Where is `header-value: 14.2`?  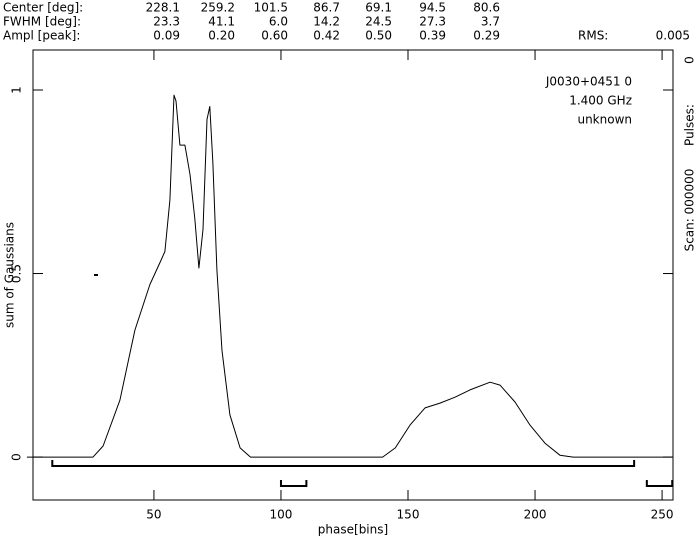
header-value: 14.2 is located at coordinates (326, 22).